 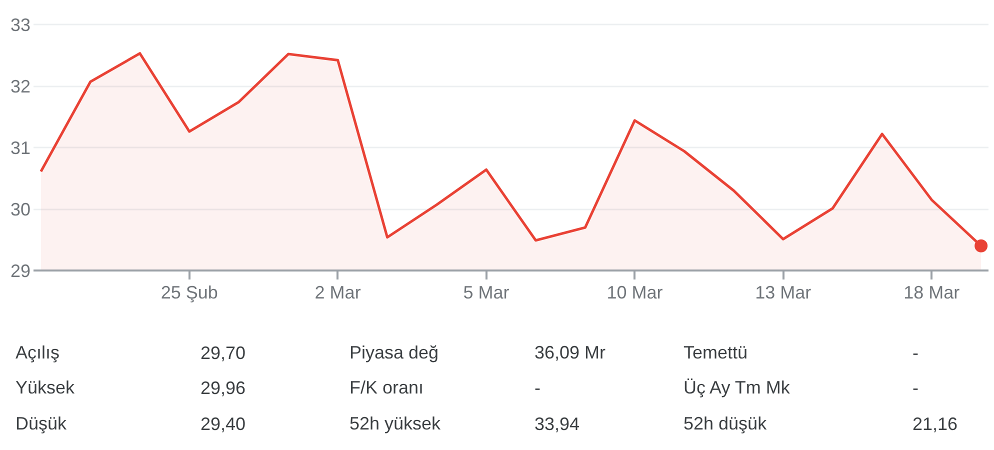 What do you see at coordinates (20, 86) in the screenshot?
I see `y-tick-label: 32` at bounding box center [20, 86].